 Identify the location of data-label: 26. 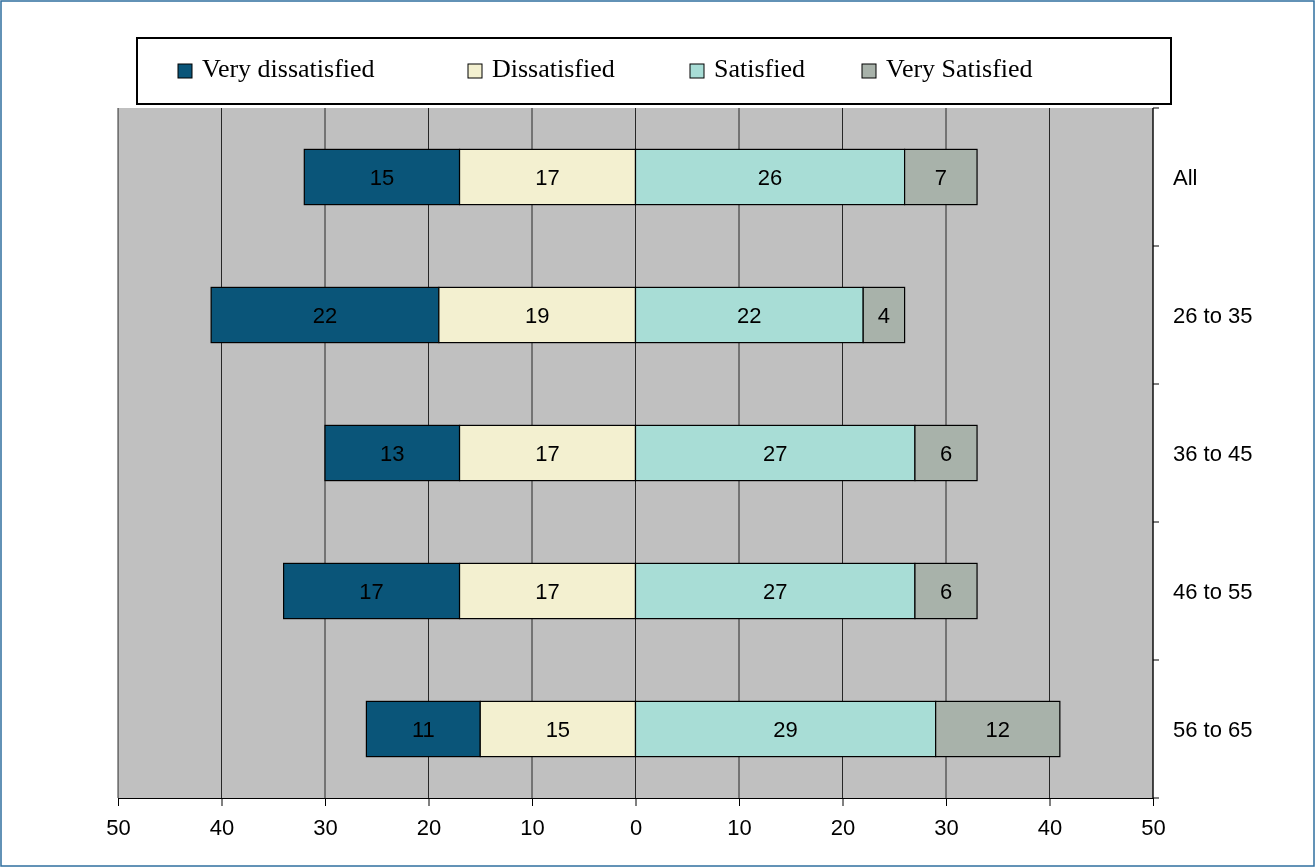
(770, 177).